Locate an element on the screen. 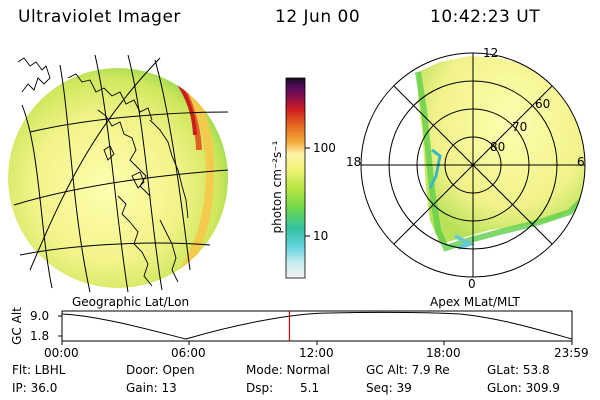 The height and width of the screenshot is (400, 600). mlat-label-70: 70 is located at coordinates (520, 127).